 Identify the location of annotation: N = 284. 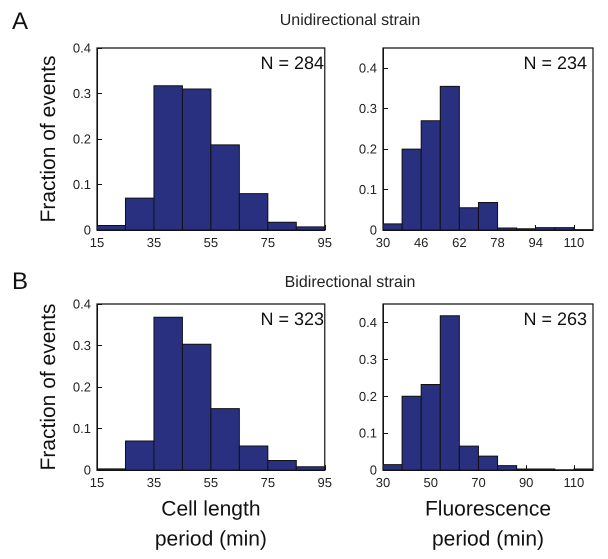
(292, 63).